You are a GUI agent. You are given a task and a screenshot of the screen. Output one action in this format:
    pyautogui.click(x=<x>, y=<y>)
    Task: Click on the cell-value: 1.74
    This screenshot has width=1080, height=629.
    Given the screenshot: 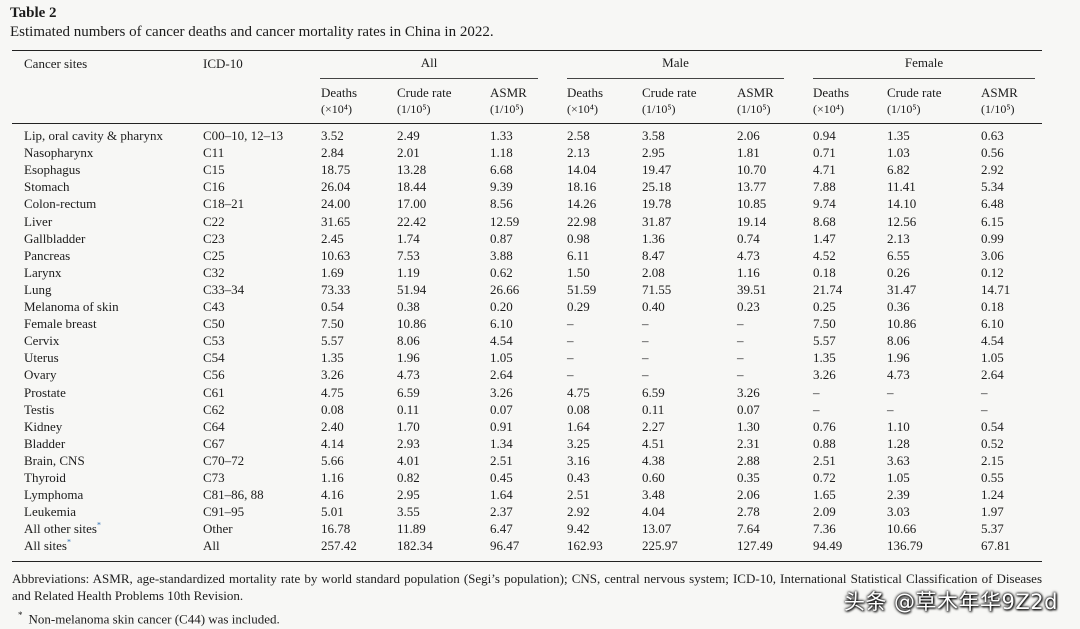 What is the action you would take?
    pyautogui.click(x=408, y=238)
    